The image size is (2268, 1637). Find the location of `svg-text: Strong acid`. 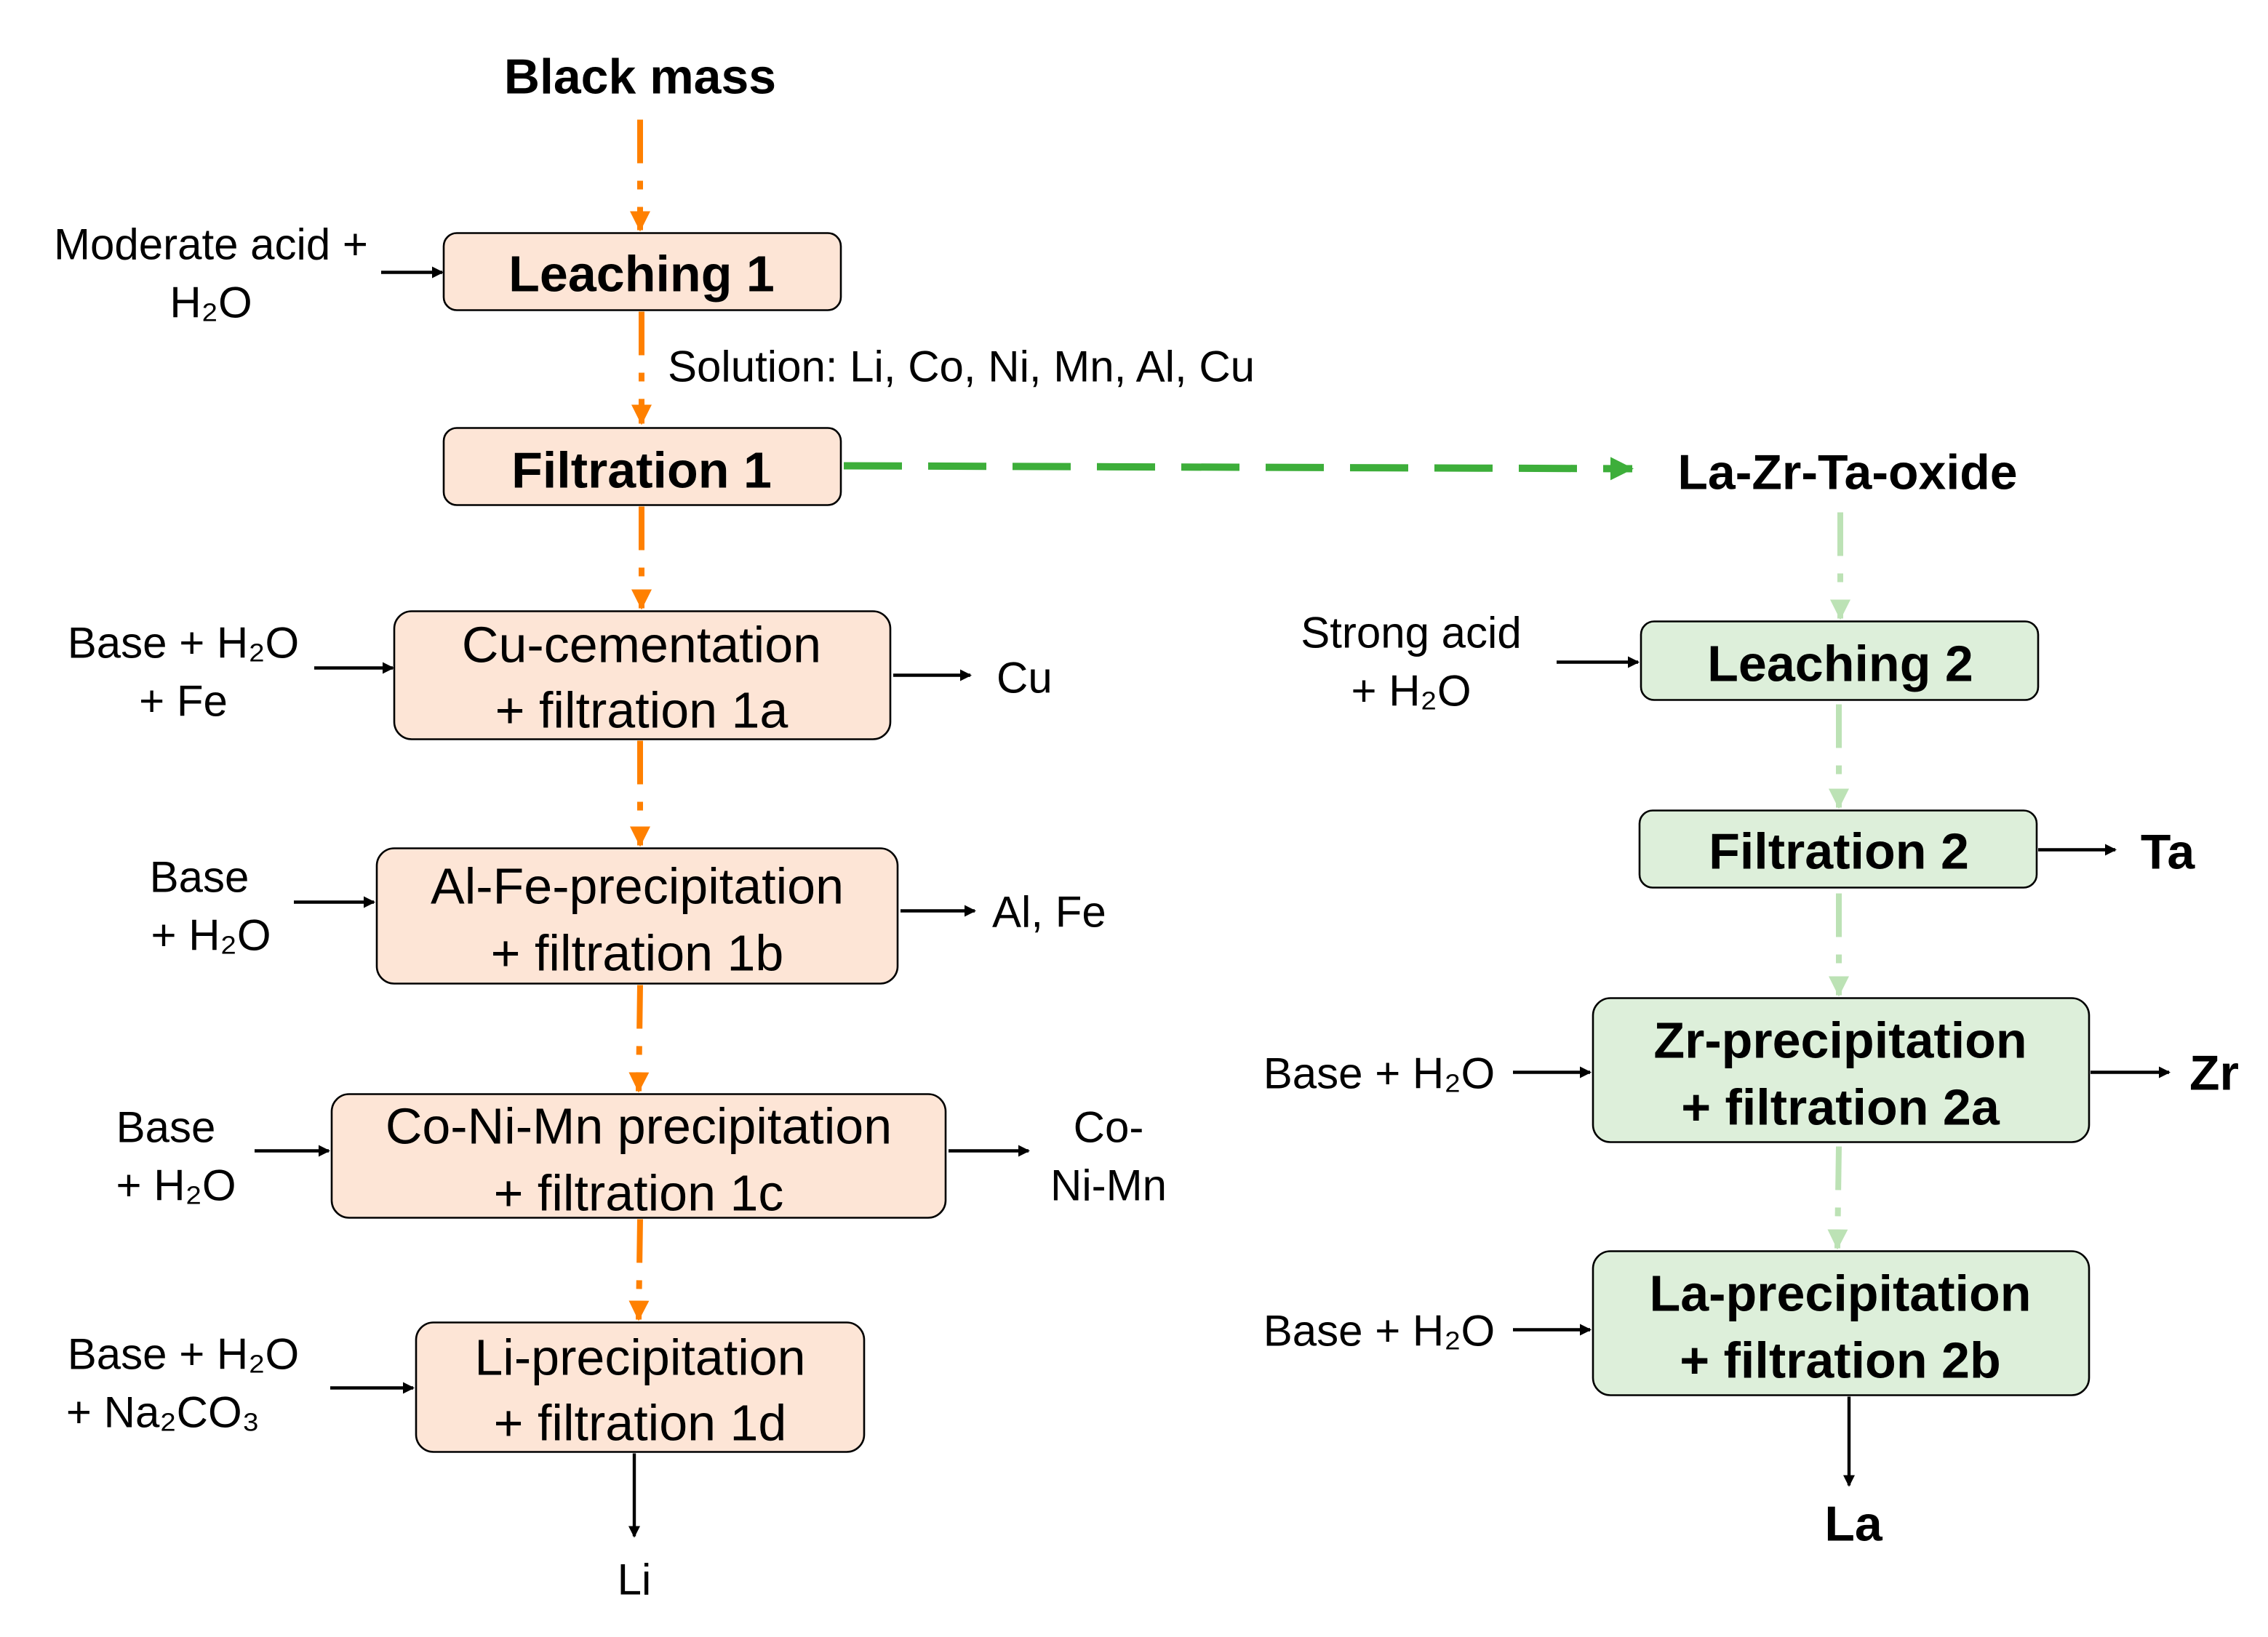

svg-text: Strong acid is located at coordinates (1411, 633).